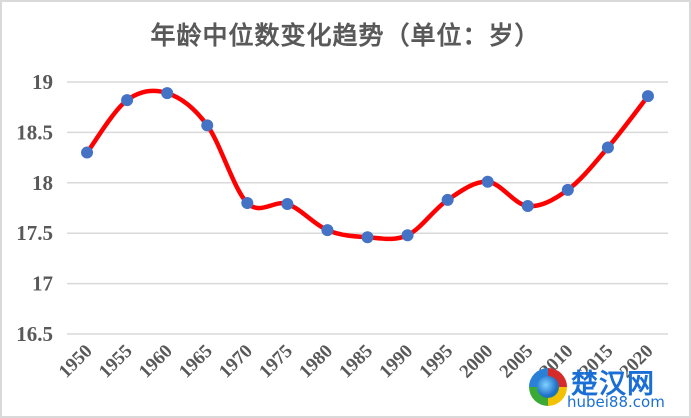 The height and width of the screenshot is (418, 691). What do you see at coordinates (196, 362) in the screenshot?
I see `x-tick-label: 1965` at bounding box center [196, 362].